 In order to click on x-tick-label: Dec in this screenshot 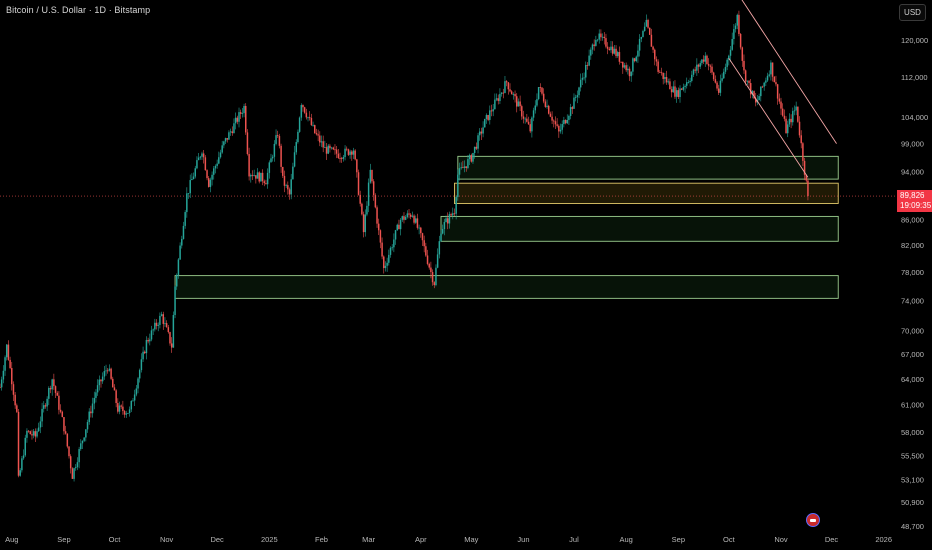, I will do `click(832, 539)`.